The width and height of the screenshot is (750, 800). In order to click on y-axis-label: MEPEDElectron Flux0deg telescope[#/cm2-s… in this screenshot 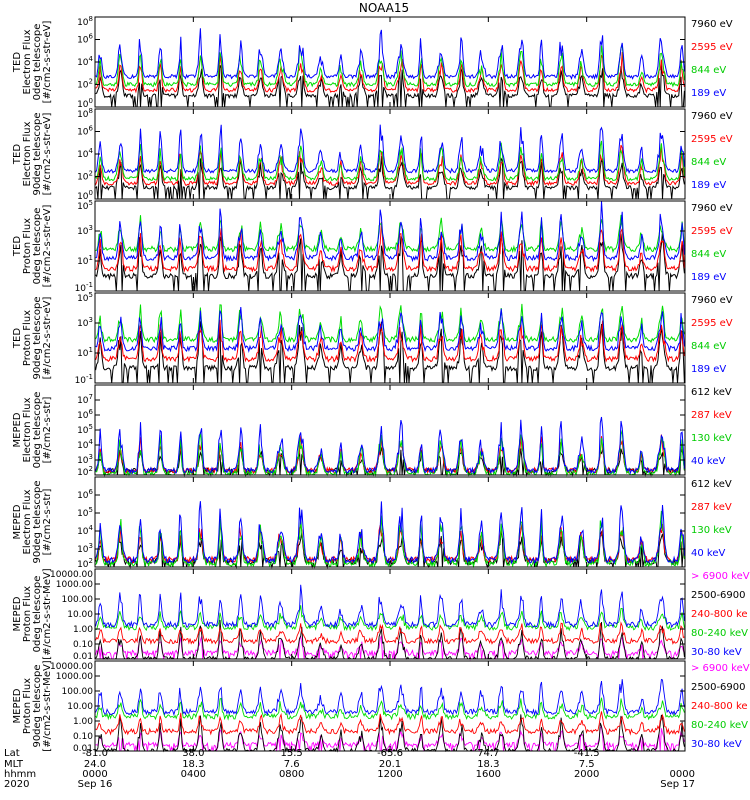, I will do `click(32, 430)`.